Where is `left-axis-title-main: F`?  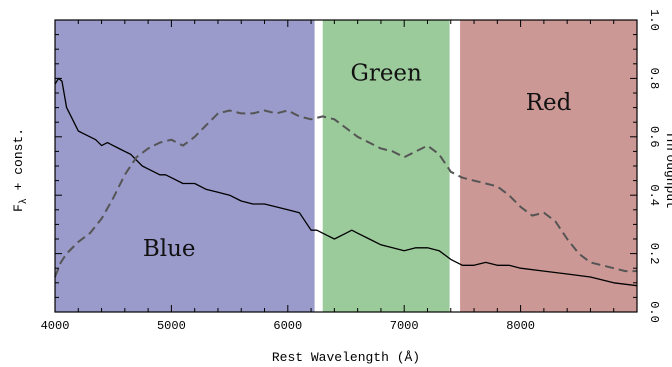
left-axis-title-main: F is located at coordinates (18, 208).